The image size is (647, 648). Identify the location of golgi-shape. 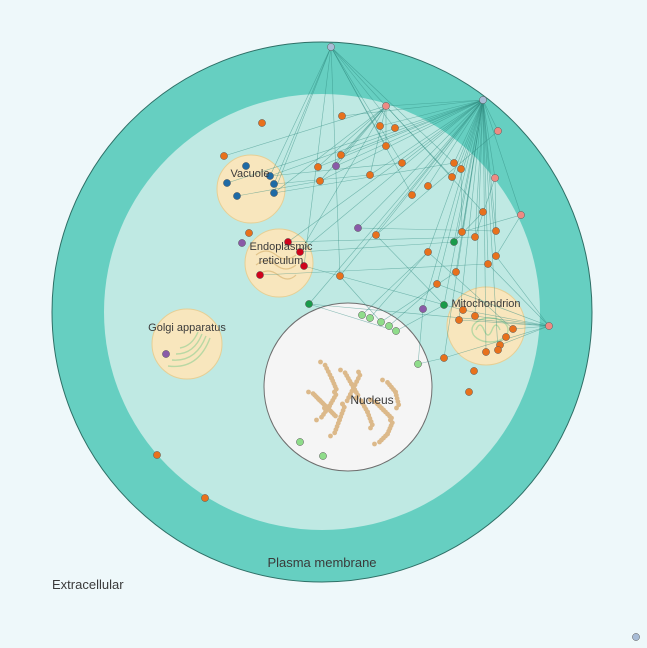
(187, 344).